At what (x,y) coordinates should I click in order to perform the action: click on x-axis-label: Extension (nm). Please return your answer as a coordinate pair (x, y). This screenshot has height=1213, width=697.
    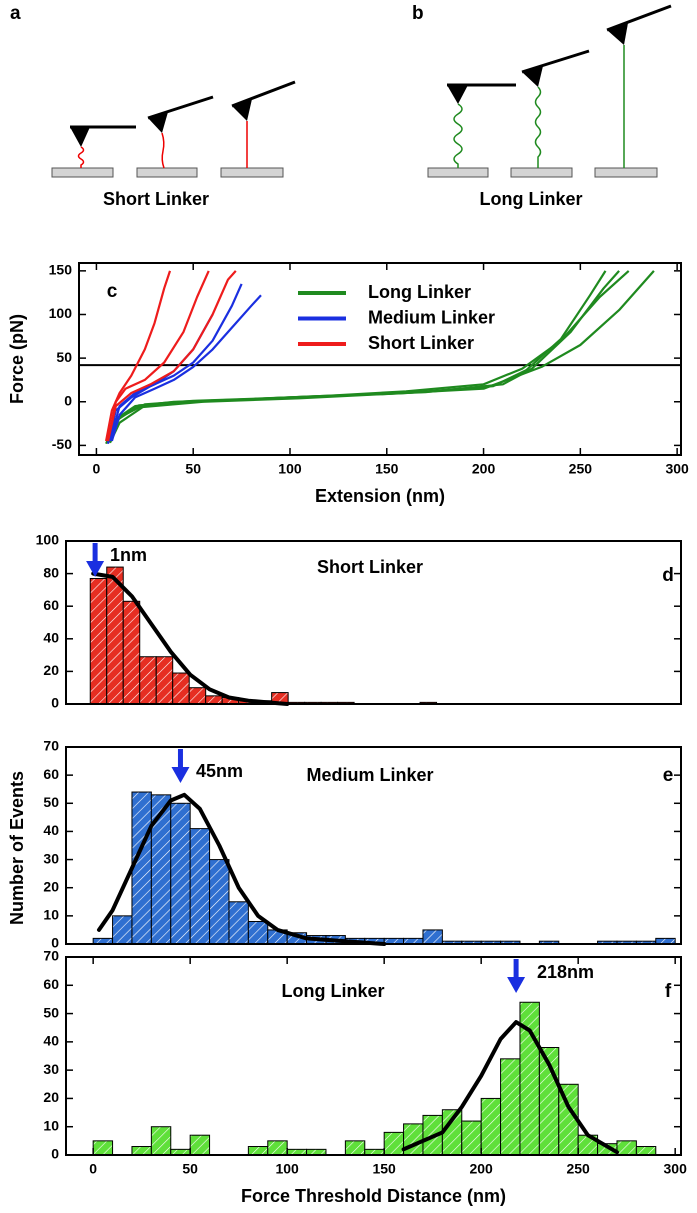
    Looking at the image, I should click on (380, 496).